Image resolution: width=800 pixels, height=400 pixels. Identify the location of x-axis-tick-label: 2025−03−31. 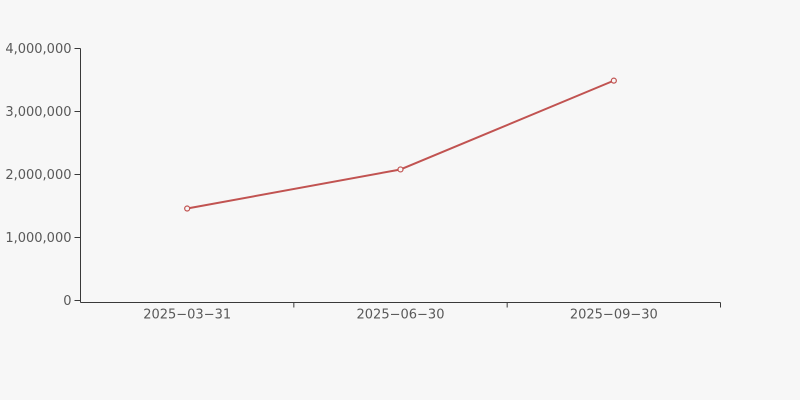
(187, 315).